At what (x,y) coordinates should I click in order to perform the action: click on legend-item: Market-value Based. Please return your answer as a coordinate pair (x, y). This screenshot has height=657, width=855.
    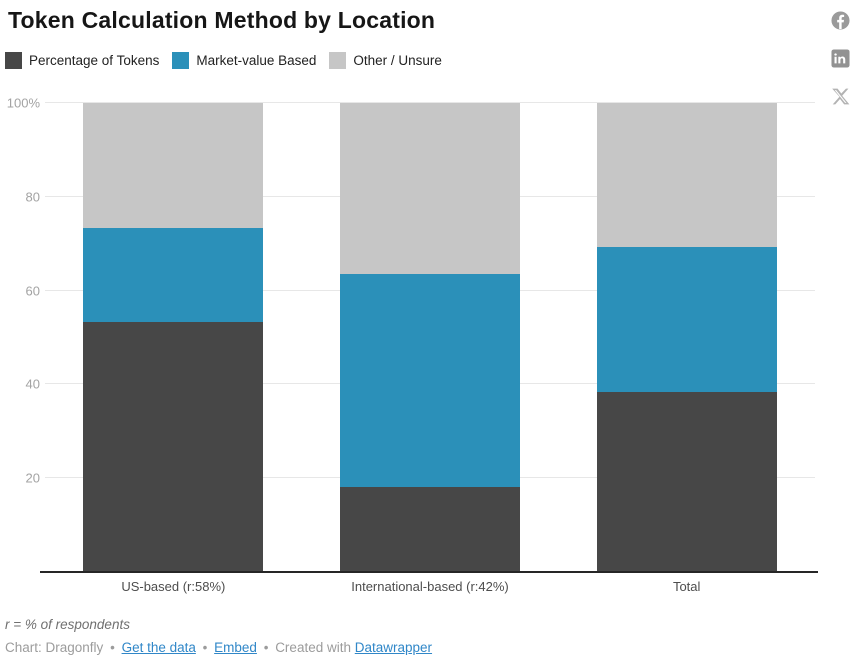
    Looking at the image, I should click on (244, 60).